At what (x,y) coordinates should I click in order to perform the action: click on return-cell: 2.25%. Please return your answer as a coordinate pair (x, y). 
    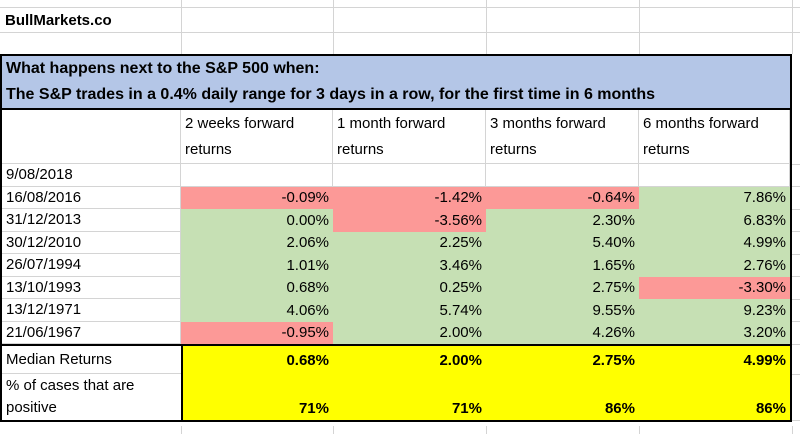
    Looking at the image, I should click on (409, 242).